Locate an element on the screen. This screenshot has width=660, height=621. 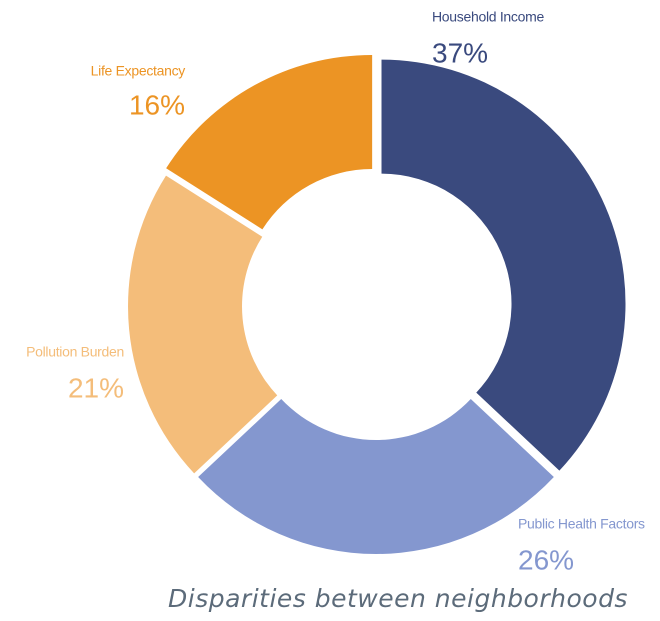
segment-value: 37% is located at coordinates (460, 52).